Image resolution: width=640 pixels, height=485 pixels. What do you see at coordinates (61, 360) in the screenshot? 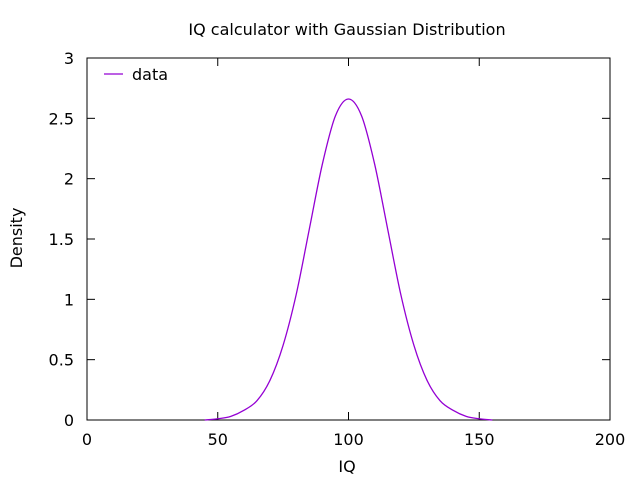
I see `y-tick-label: 0.5` at bounding box center [61, 360].